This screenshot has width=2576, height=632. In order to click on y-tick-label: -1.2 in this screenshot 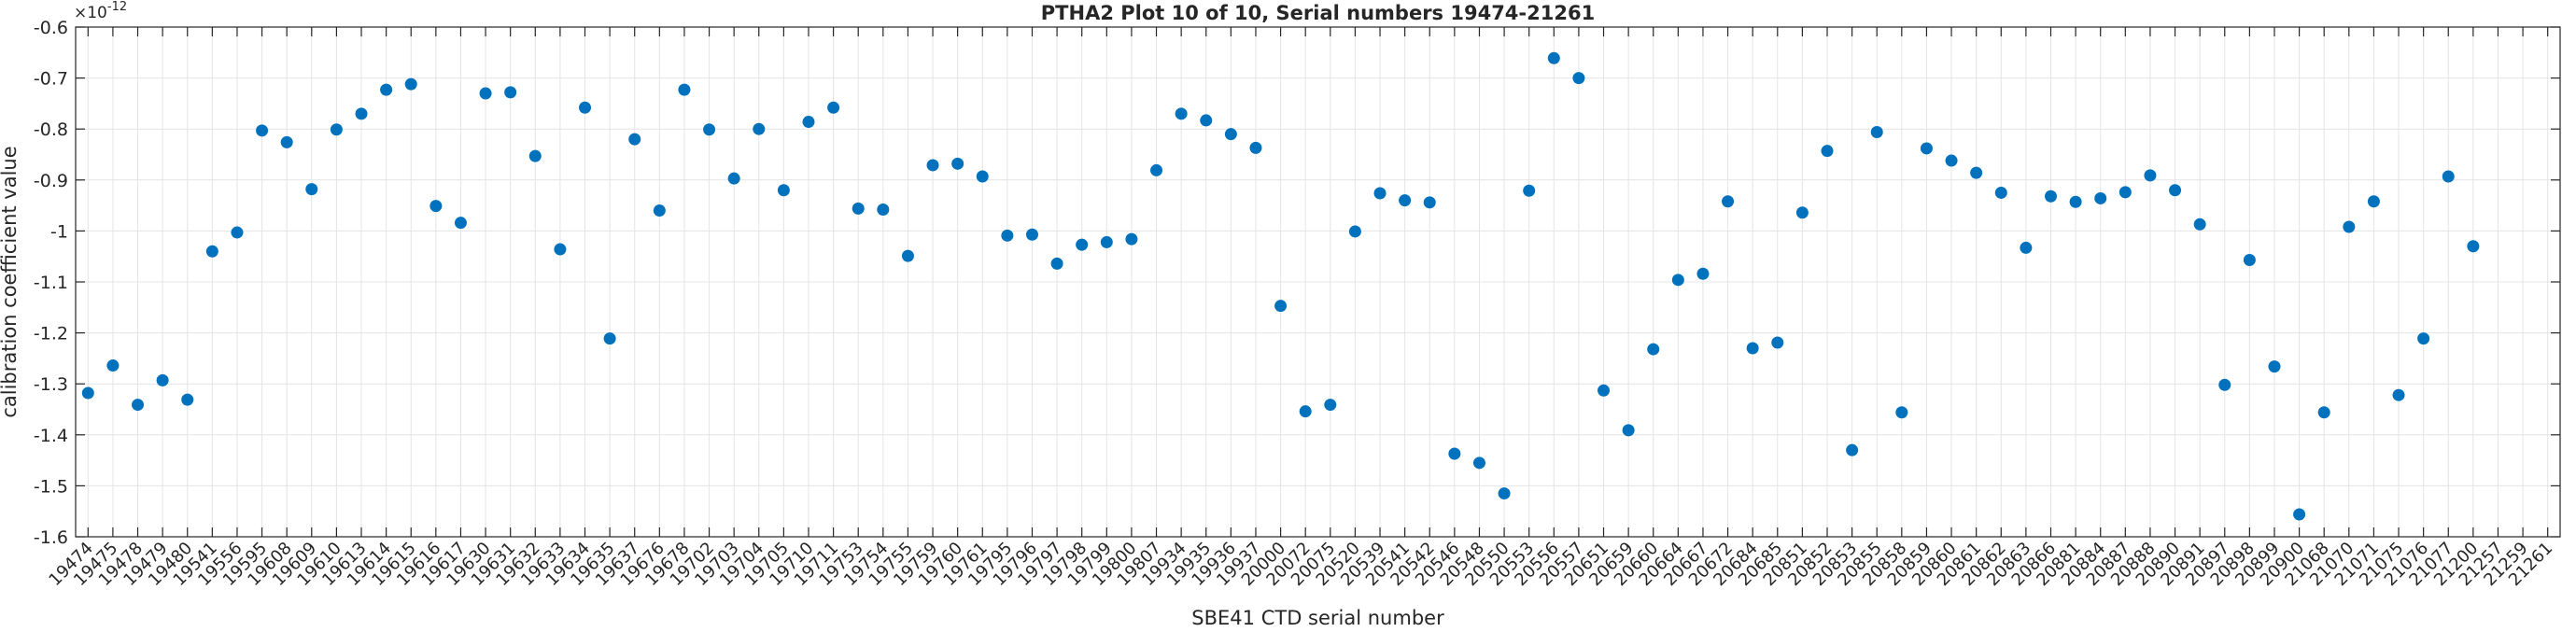, I will do `click(51, 334)`.